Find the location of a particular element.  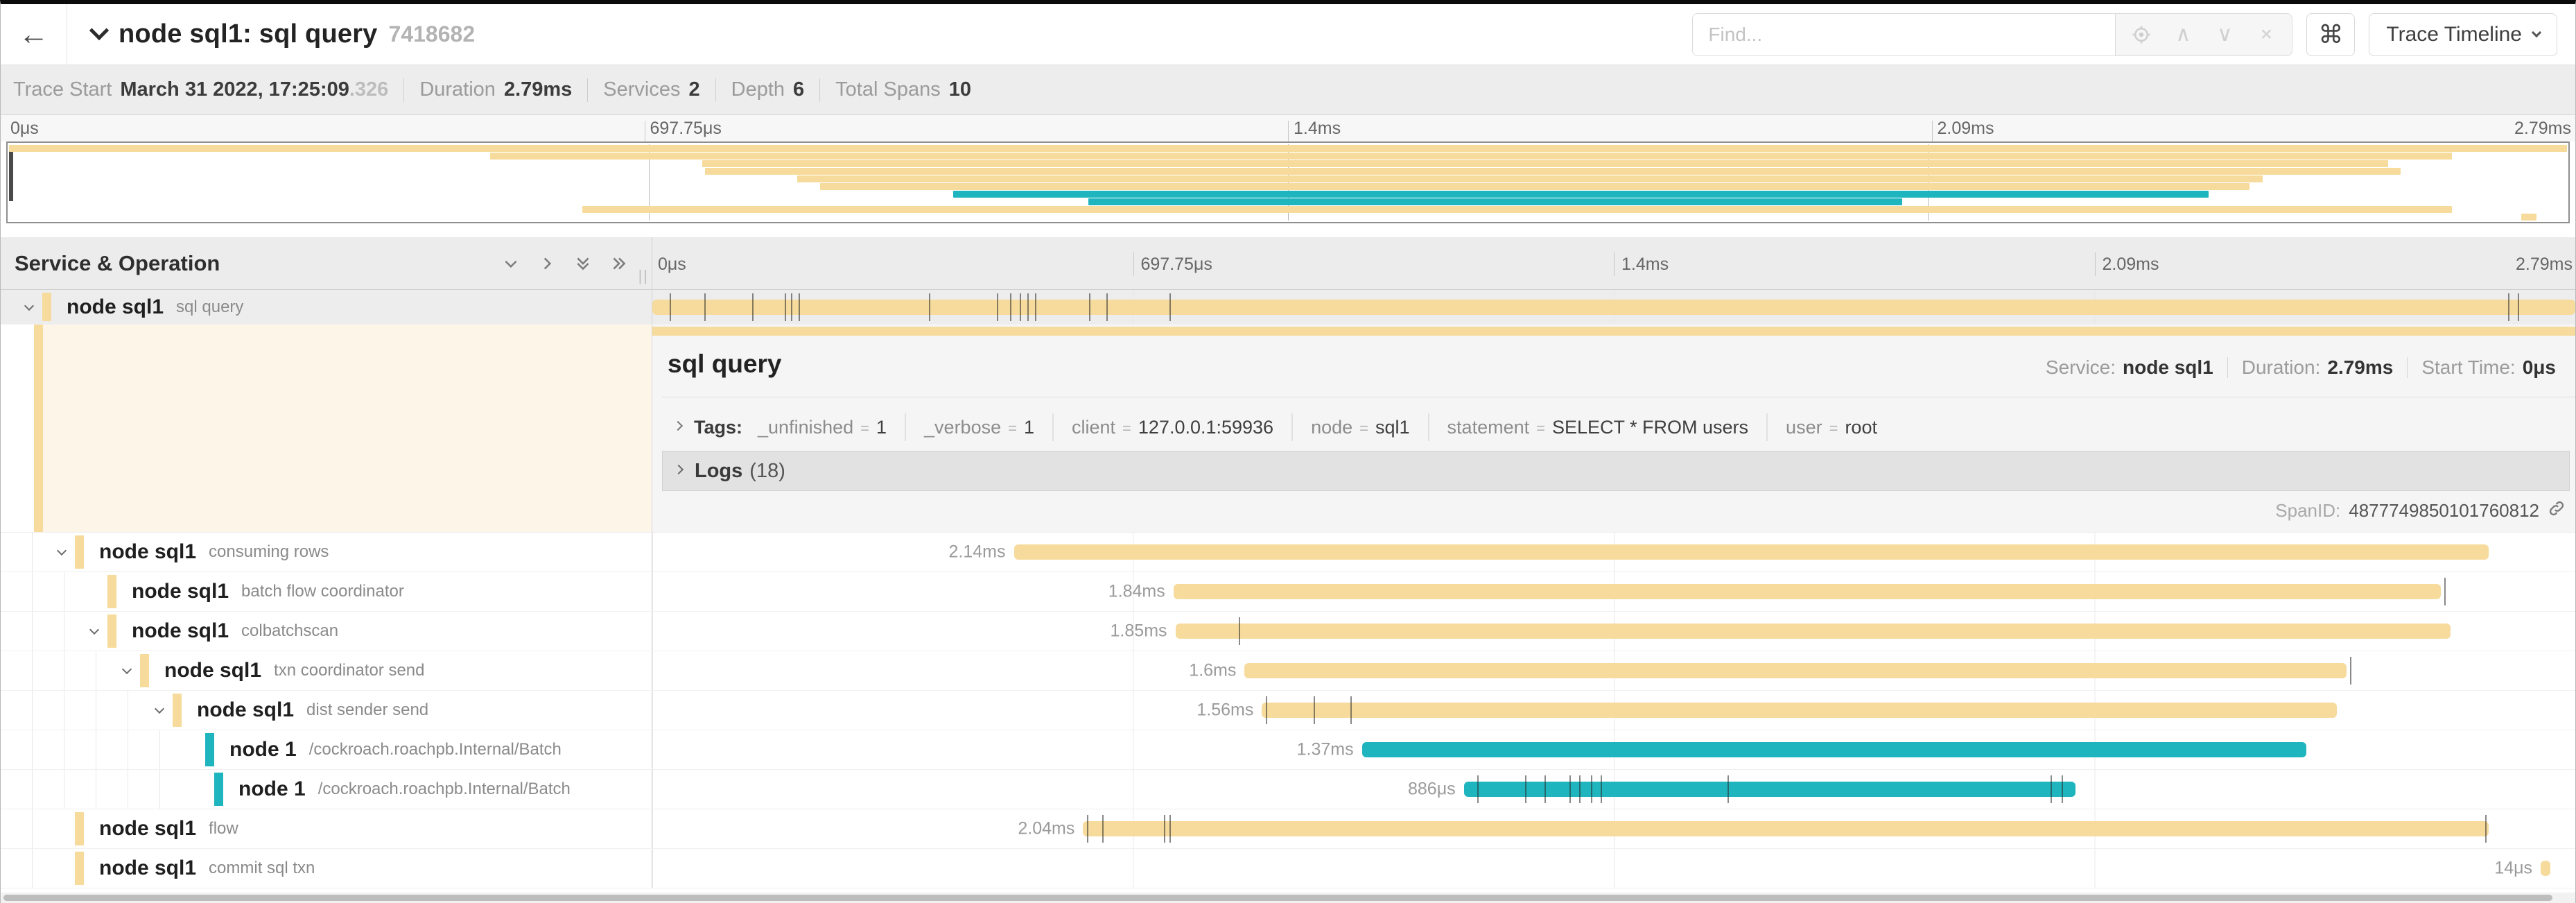

find-clear-icon: × is located at coordinates (2266, 34).